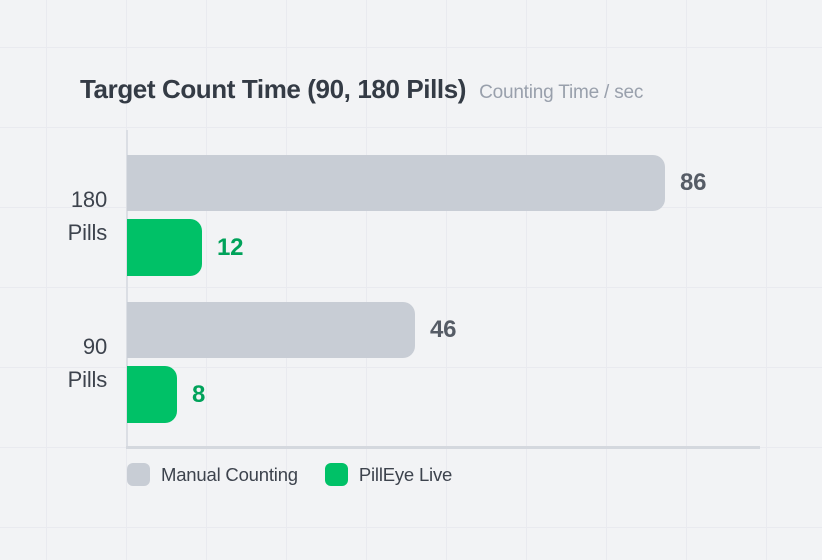 This screenshot has height=560, width=822. What do you see at coordinates (164, 247) in the screenshot?
I see `bar-pilleye-live-180-pills` at bounding box center [164, 247].